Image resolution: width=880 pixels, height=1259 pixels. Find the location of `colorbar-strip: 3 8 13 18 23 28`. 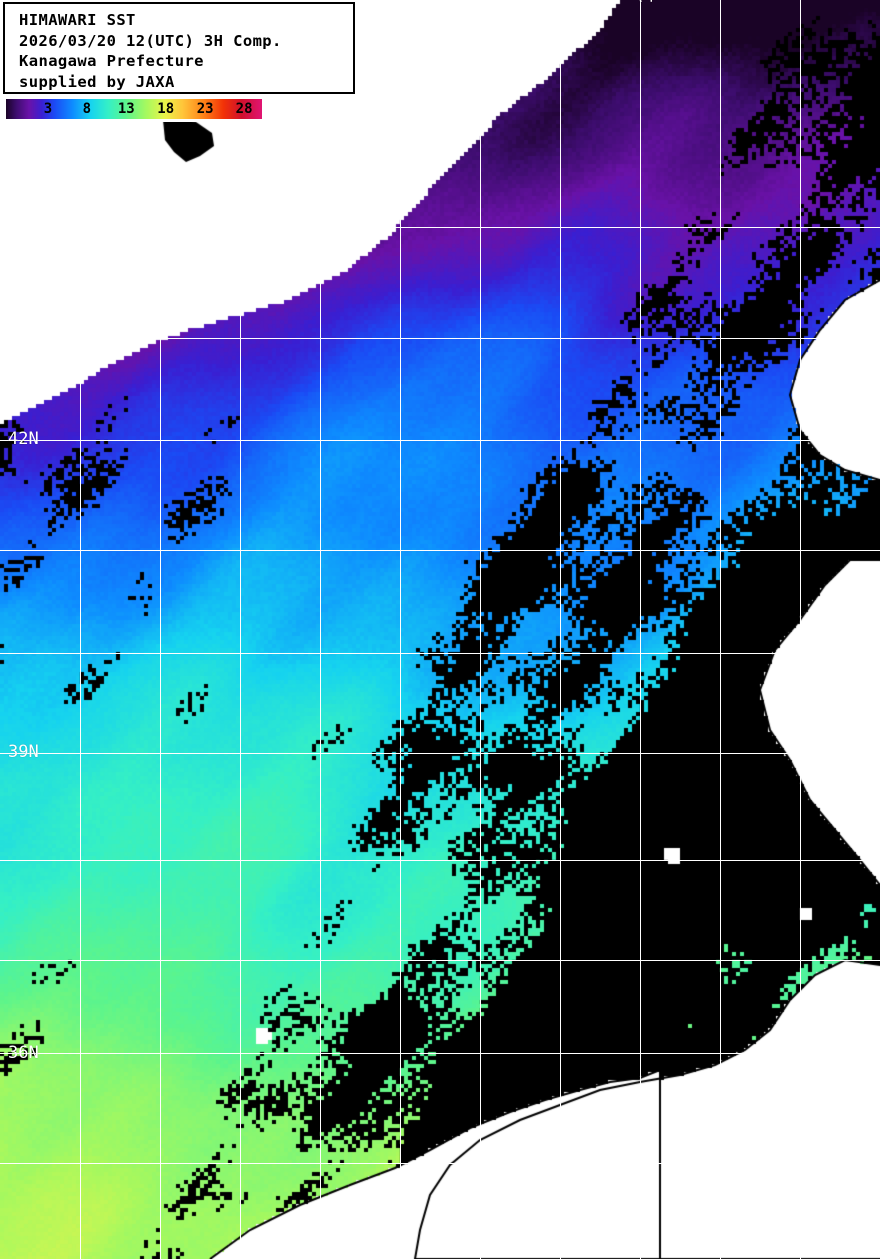

colorbar-strip: 3 8 13 18 23 28 is located at coordinates (134, 109).